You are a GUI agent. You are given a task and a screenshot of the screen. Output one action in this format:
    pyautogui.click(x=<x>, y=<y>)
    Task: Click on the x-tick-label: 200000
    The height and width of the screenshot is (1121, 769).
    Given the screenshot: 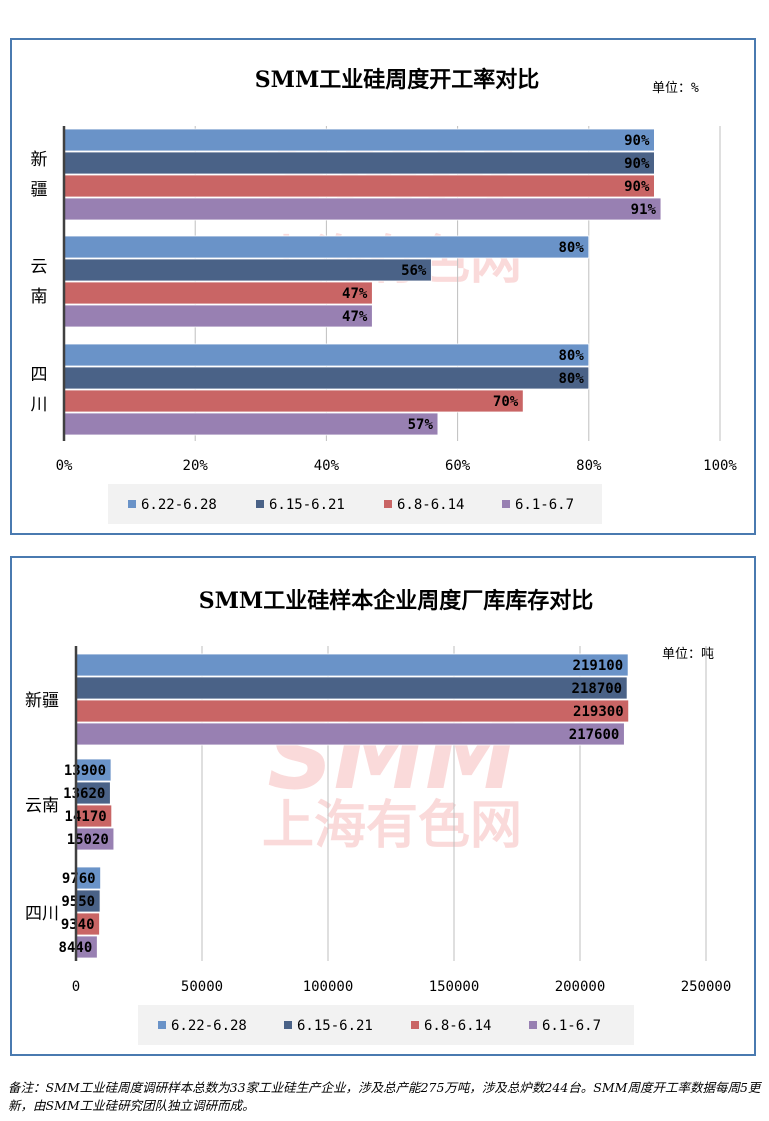 What is the action you would take?
    pyautogui.click(x=580, y=987)
    